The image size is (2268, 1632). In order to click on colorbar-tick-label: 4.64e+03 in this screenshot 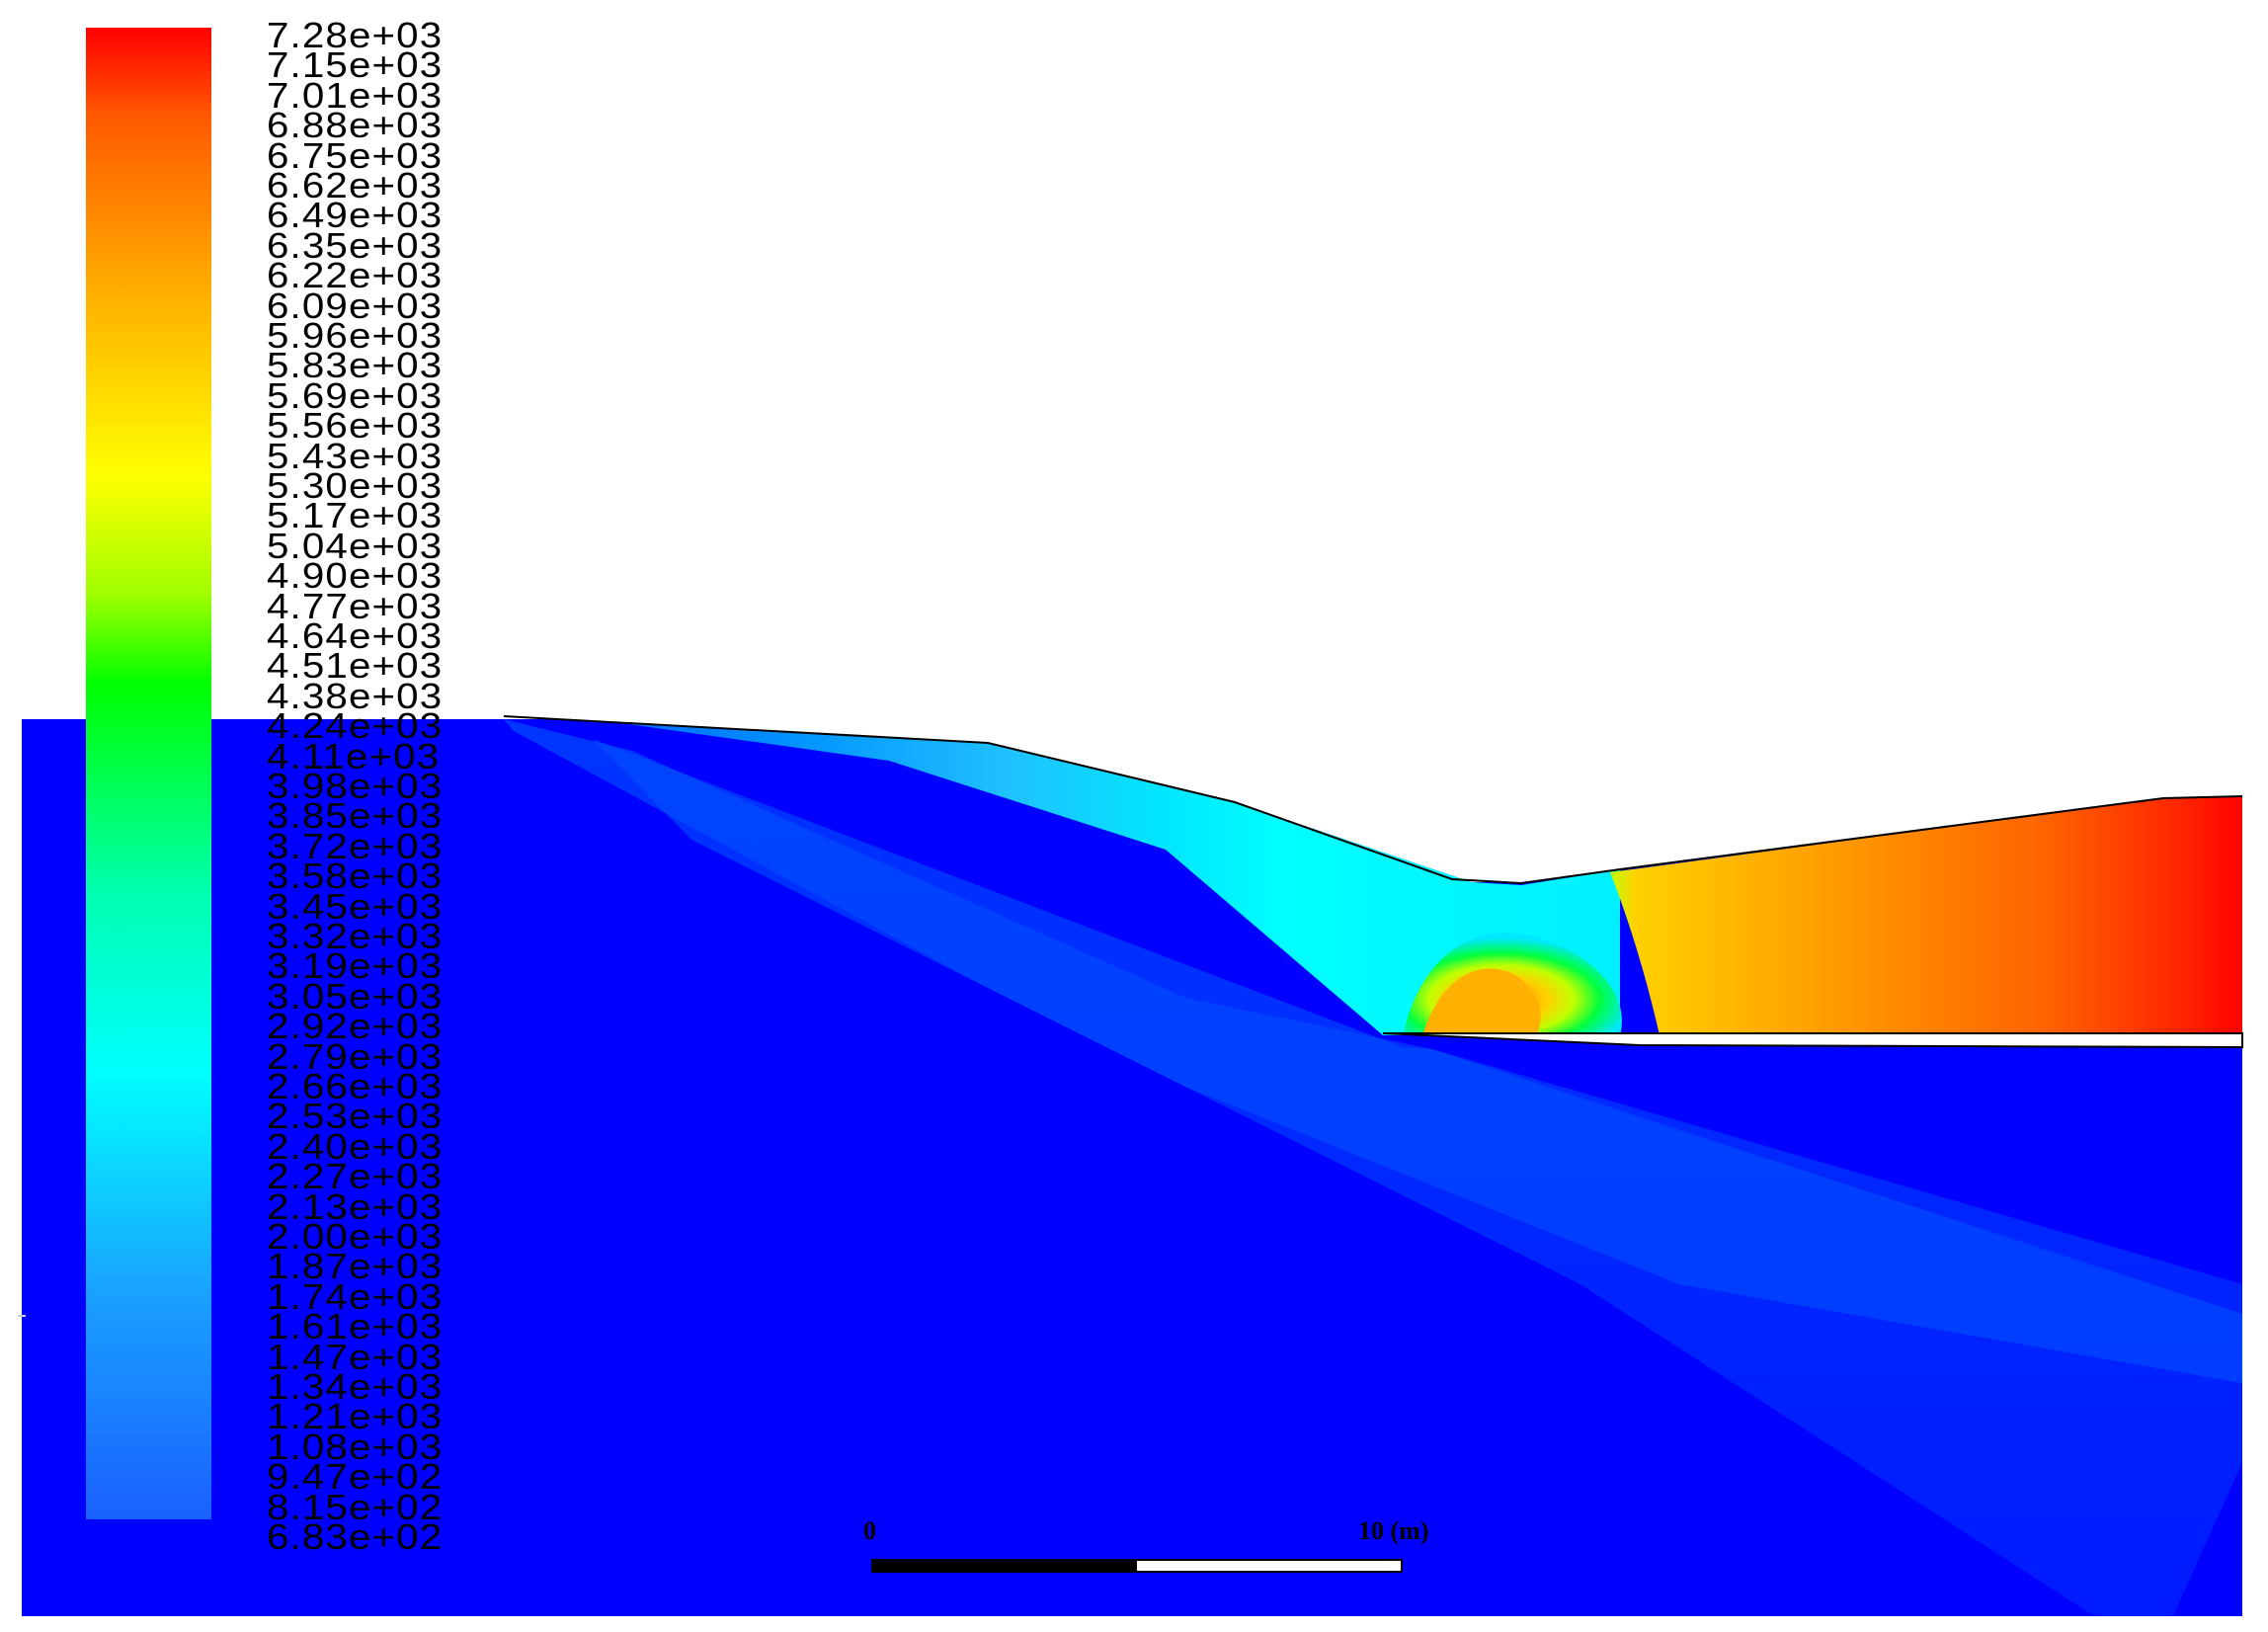, I will do `click(355, 635)`.